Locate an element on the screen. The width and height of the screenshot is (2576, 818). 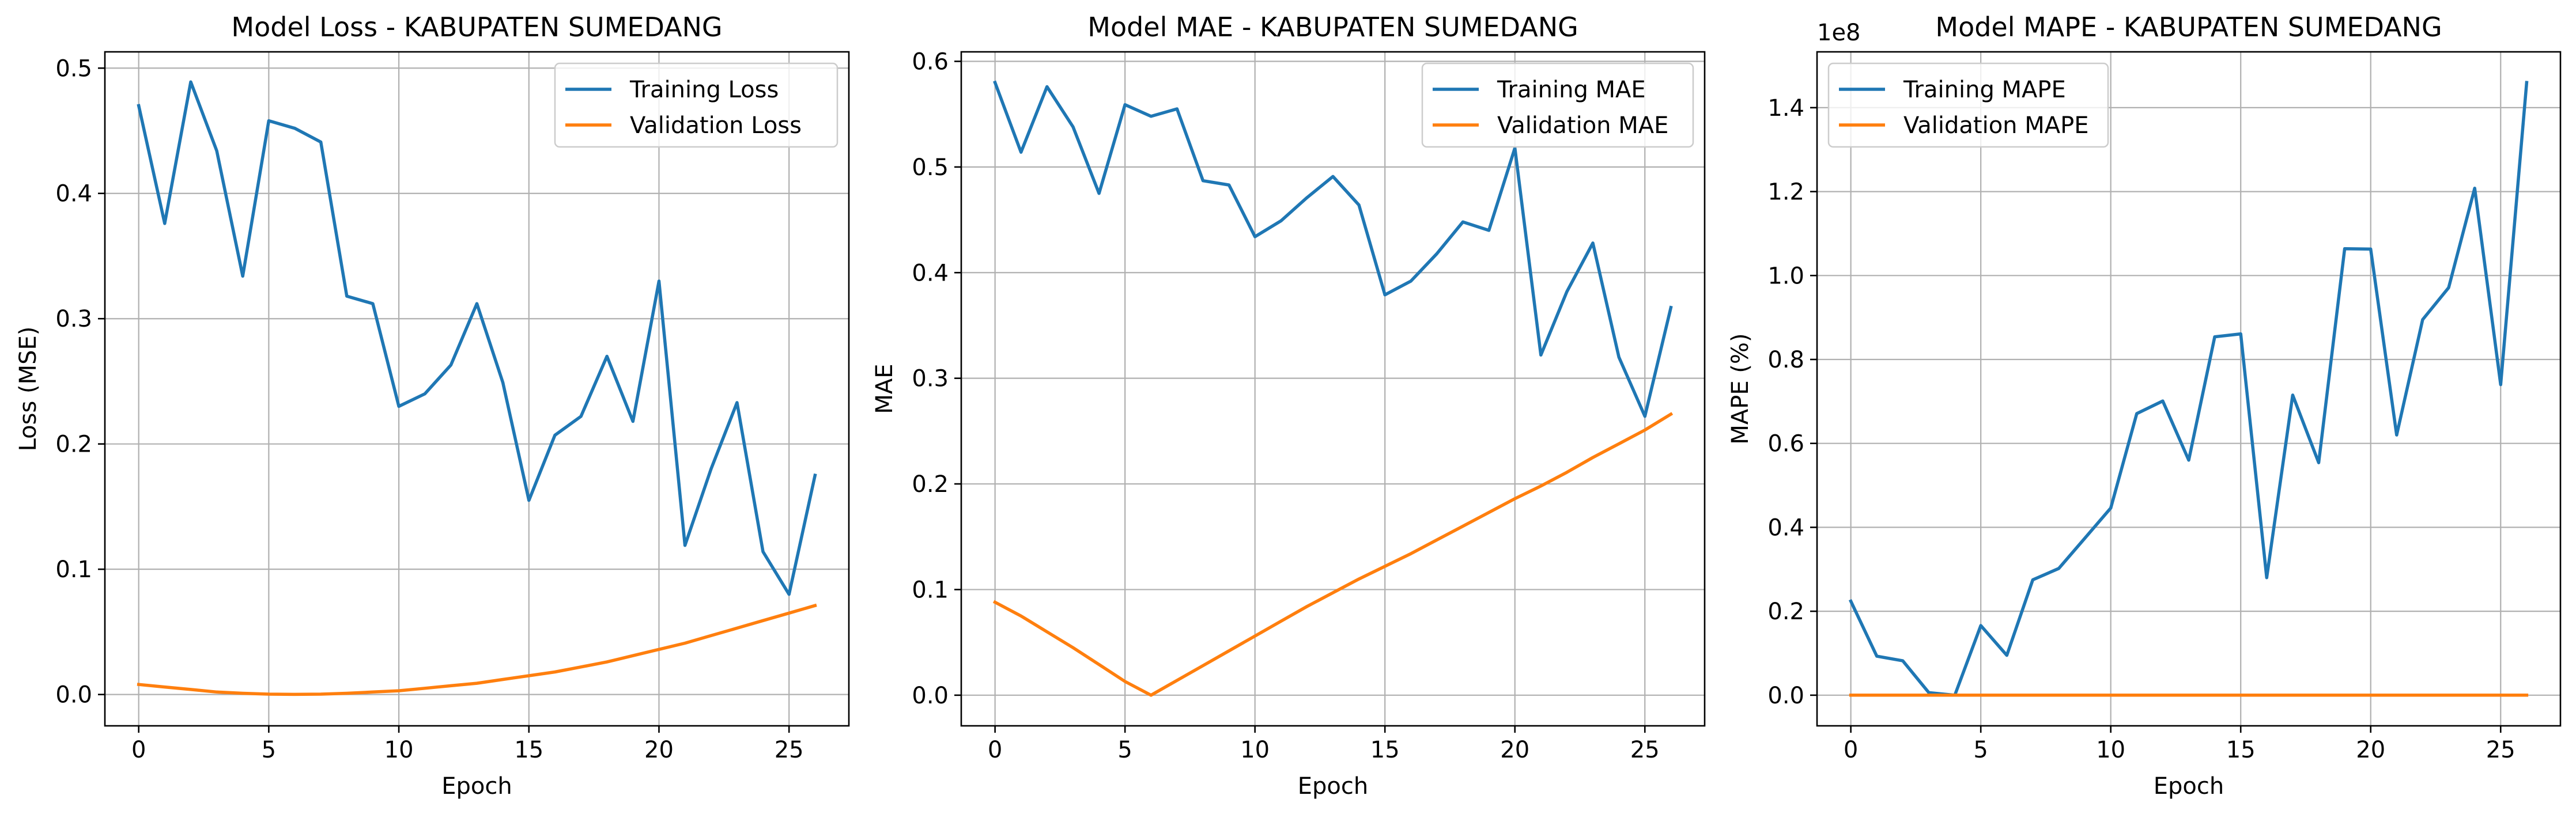
y-tick-label: 1.0 is located at coordinates (1785, 276).